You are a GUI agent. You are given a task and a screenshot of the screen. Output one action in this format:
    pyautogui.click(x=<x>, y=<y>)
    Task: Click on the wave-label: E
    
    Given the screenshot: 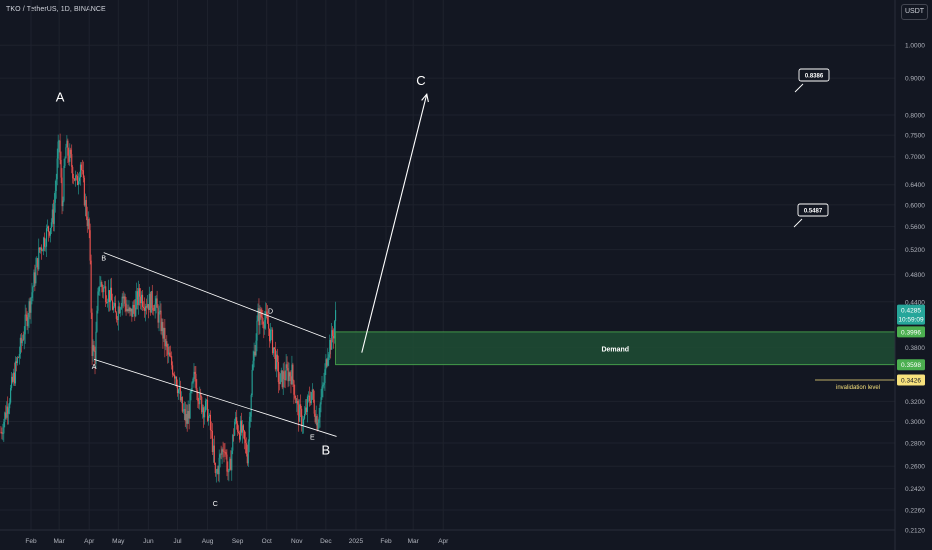 What is the action you would take?
    pyautogui.click(x=312, y=438)
    